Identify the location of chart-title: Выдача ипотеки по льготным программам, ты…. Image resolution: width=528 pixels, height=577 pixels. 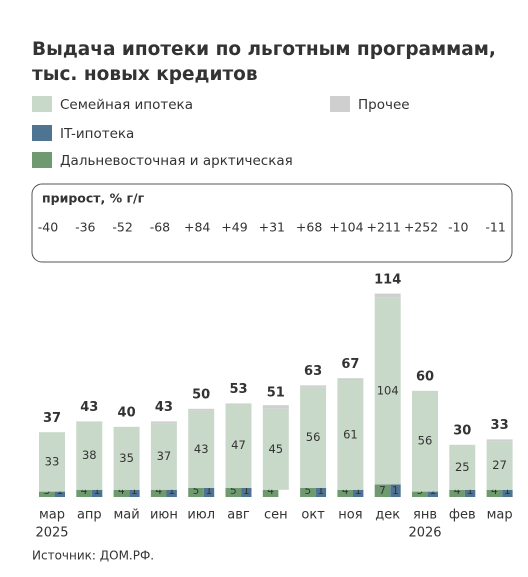
(264, 62).